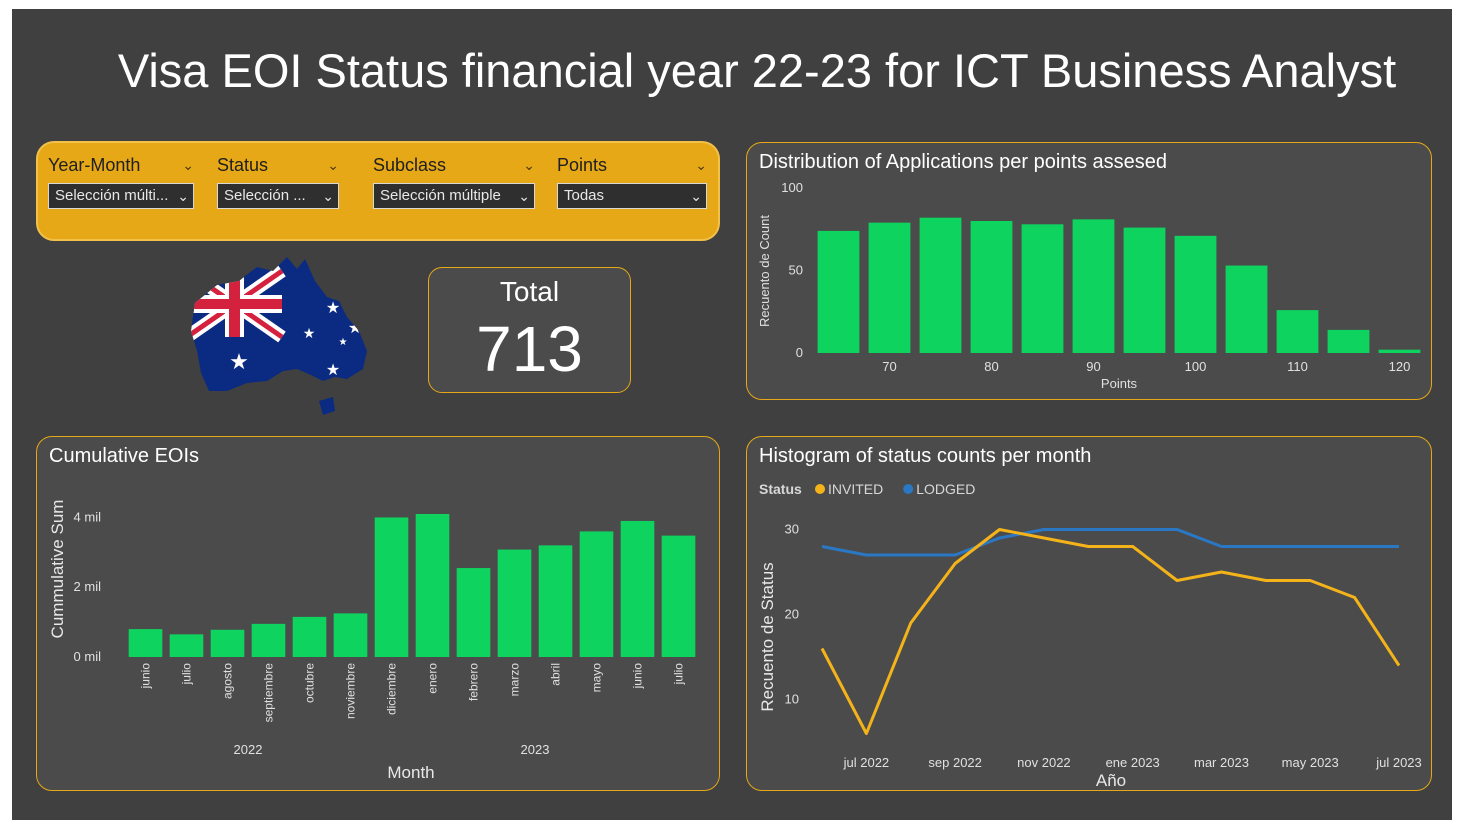  Describe the element at coordinates (310, 683) in the screenshot. I see `x-tick-label: octubre` at that location.